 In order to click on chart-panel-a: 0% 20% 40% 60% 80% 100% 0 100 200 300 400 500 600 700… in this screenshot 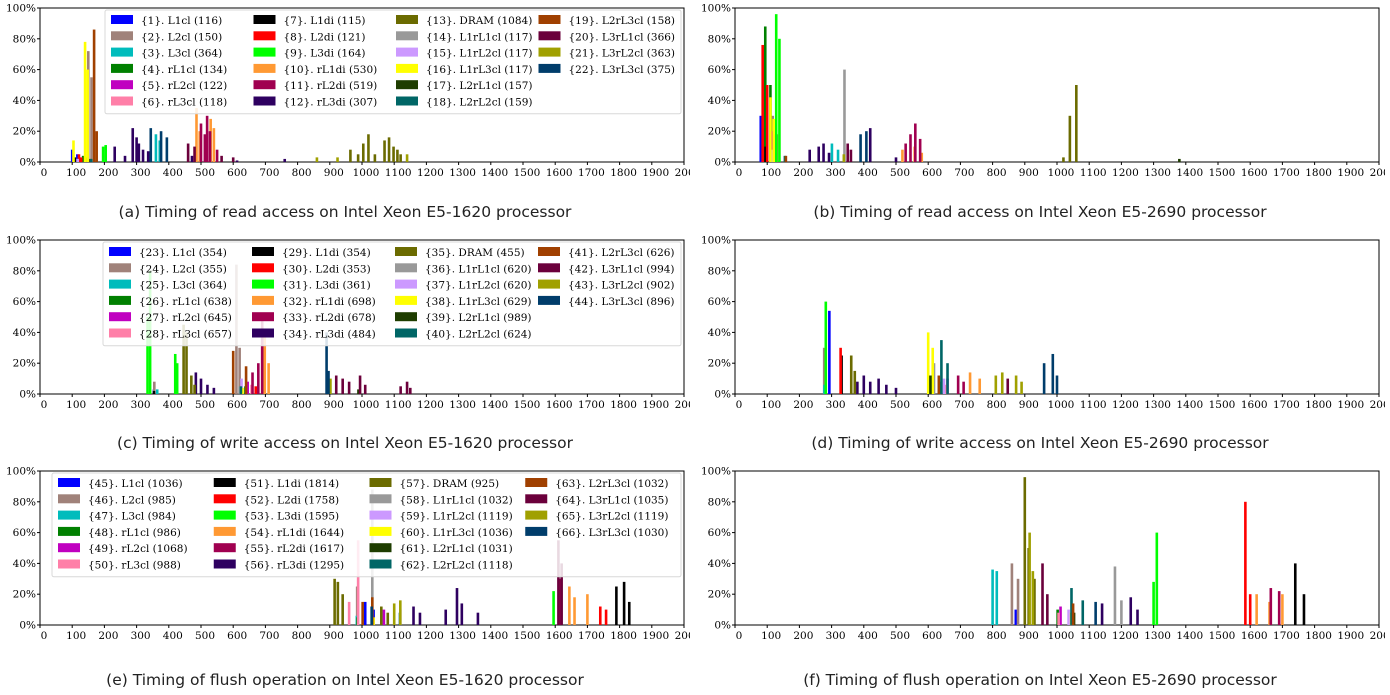, I will do `click(345, 97)`.